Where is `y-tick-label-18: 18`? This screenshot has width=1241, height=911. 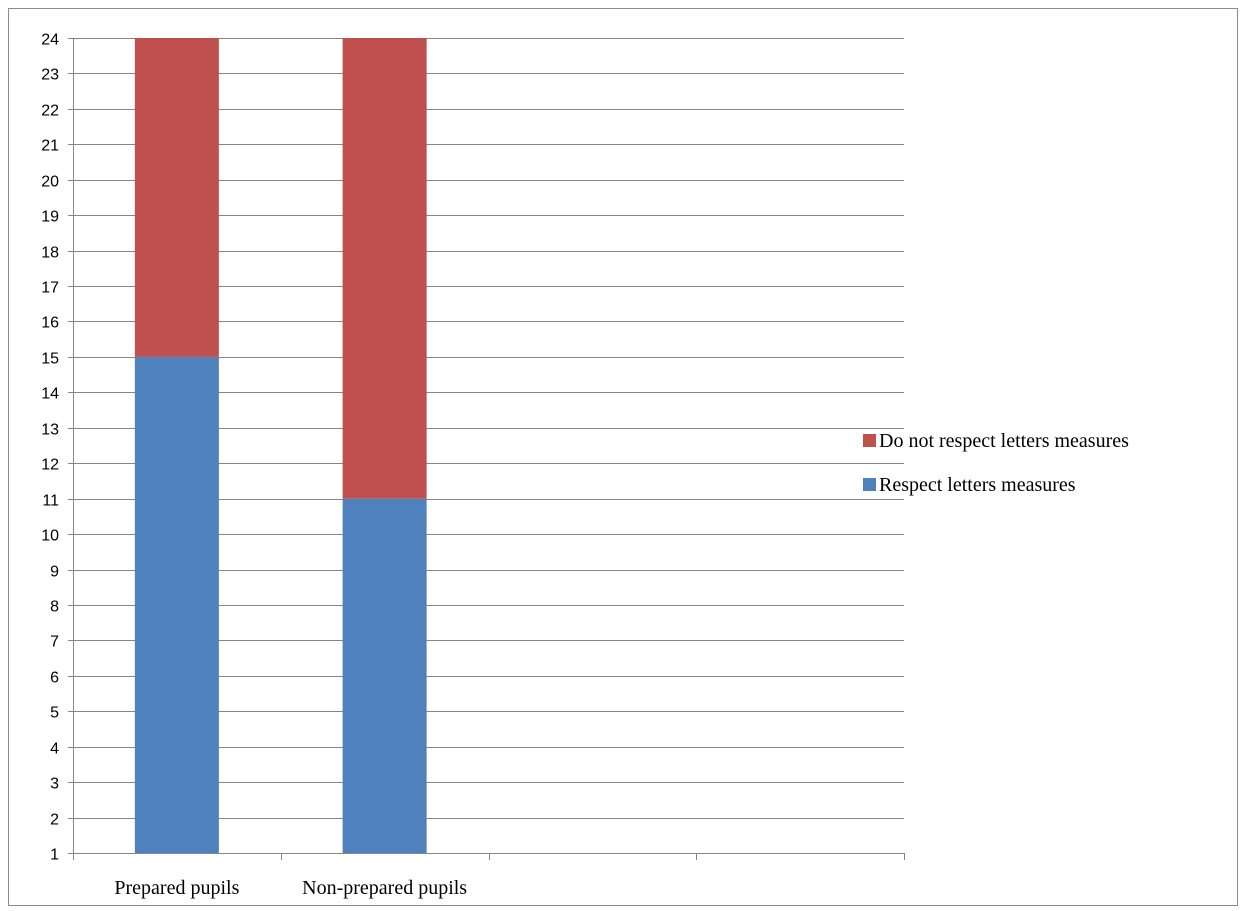
y-tick-label-18: 18 is located at coordinates (50, 253).